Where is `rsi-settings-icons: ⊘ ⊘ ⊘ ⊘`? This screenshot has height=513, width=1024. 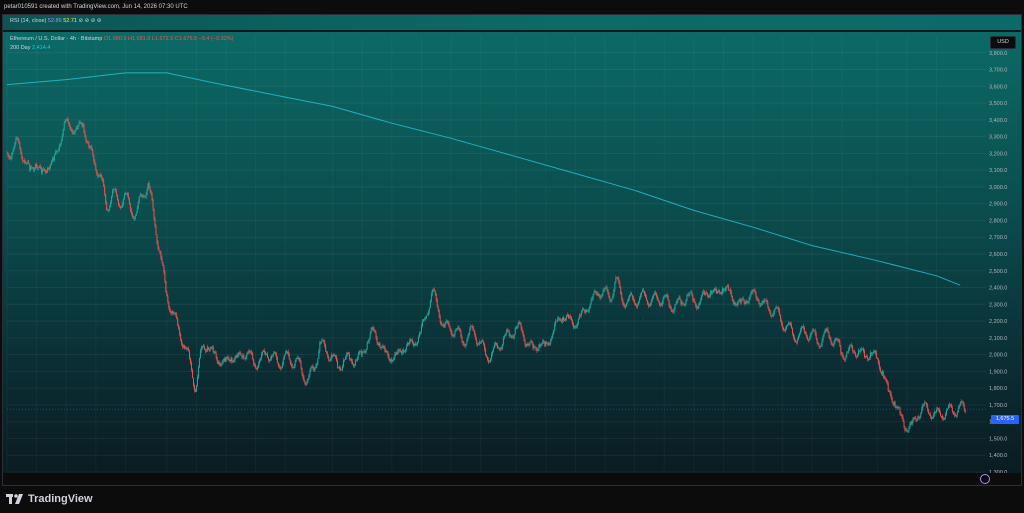
rsi-settings-icons: ⊘ ⊘ ⊘ ⊘ is located at coordinates (90, 21).